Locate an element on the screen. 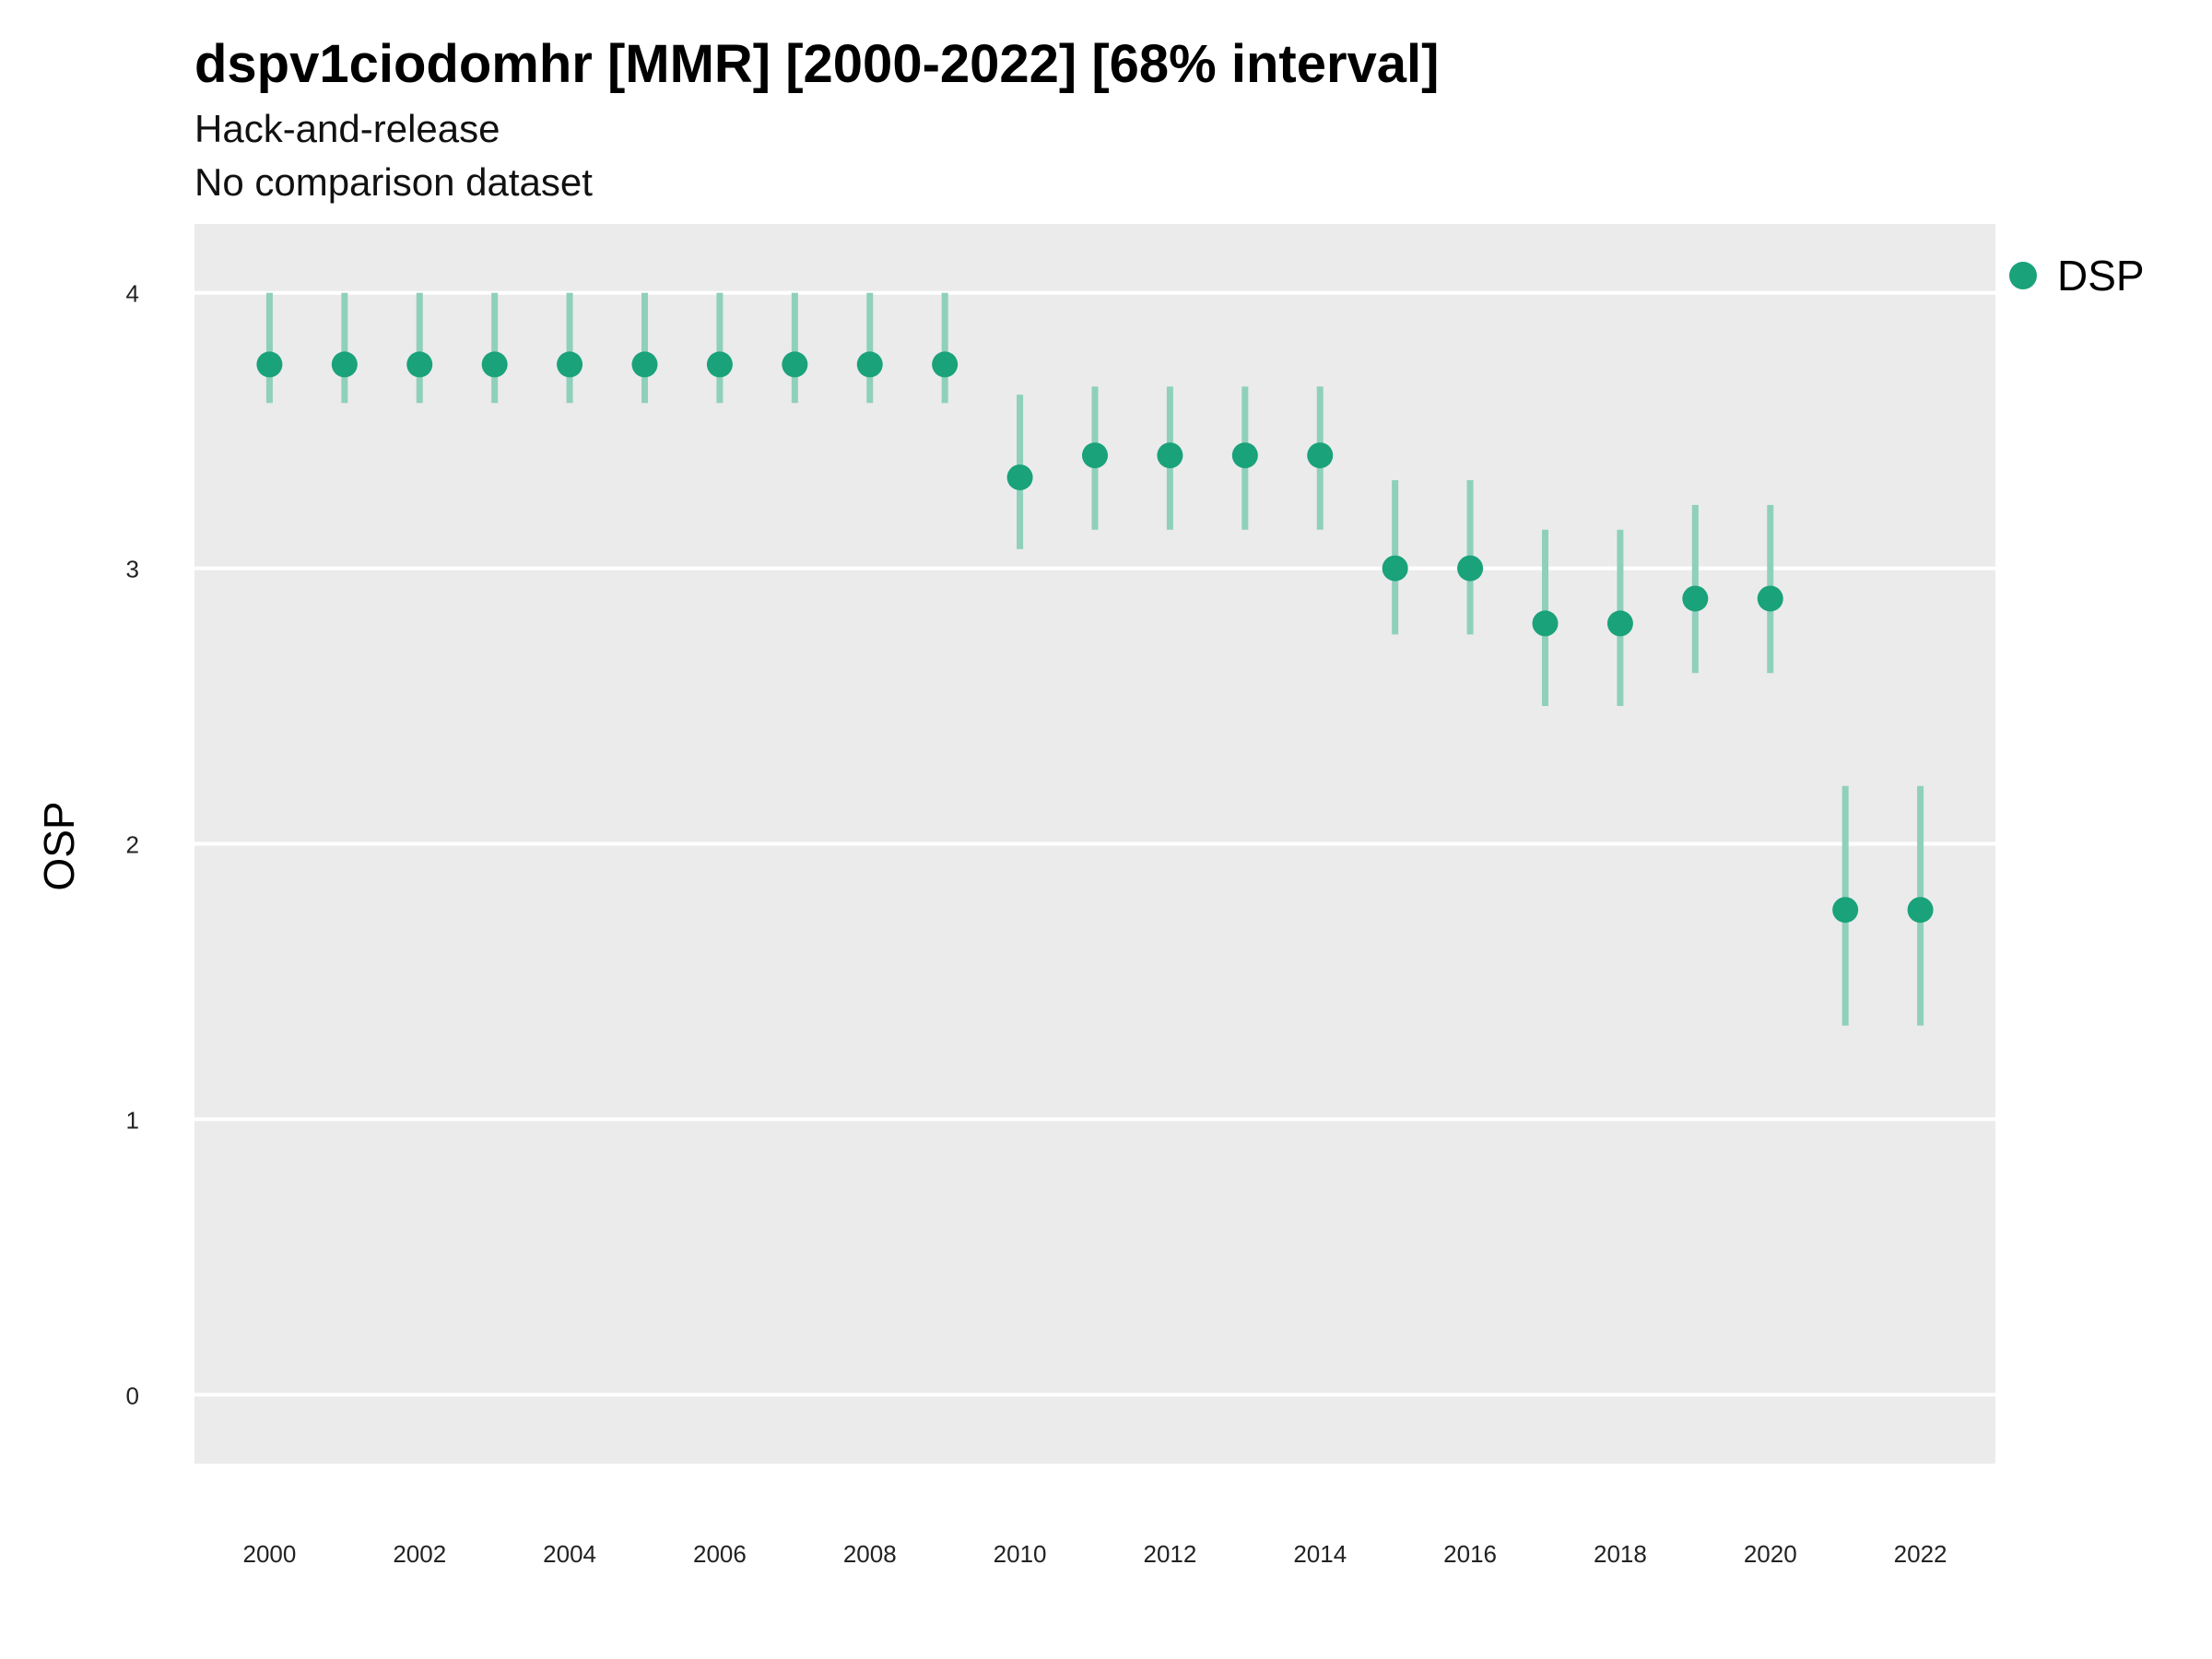 This screenshot has height=1659, width=2212. y-tick-label-2: 2 is located at coordinates (132, 845).